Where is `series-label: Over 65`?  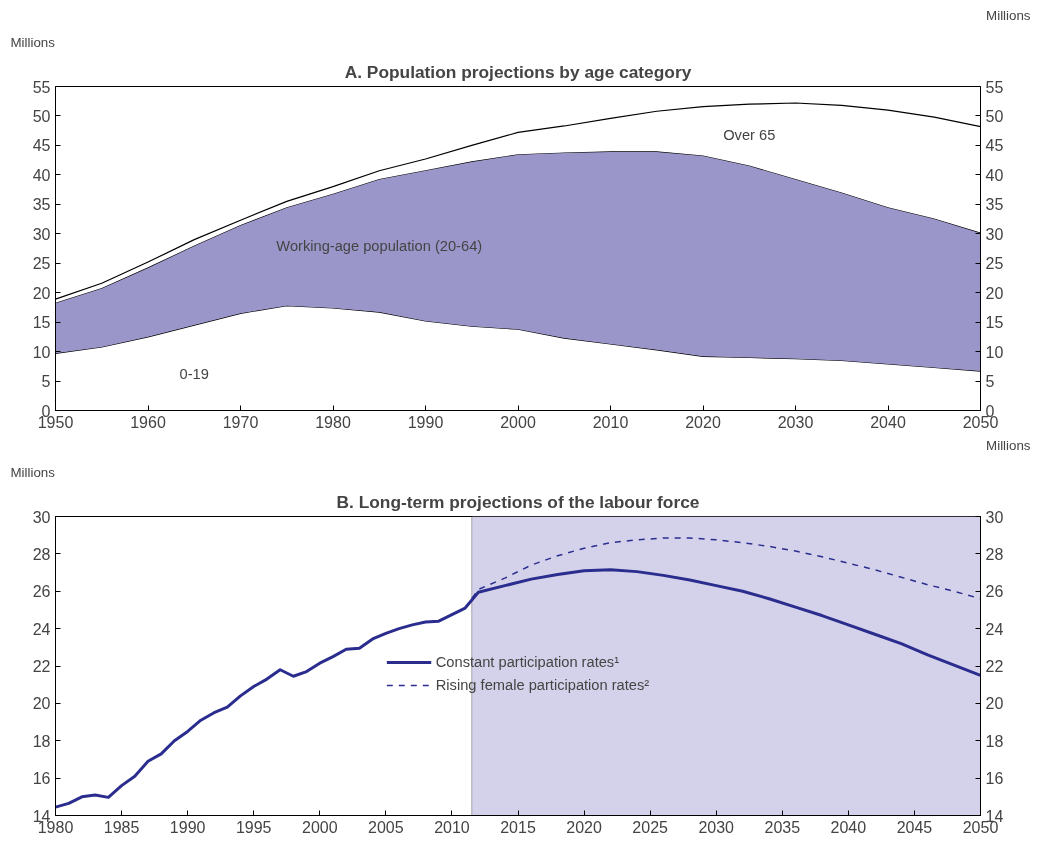
series-label: Over 65 is located at coordinates (749, 134).